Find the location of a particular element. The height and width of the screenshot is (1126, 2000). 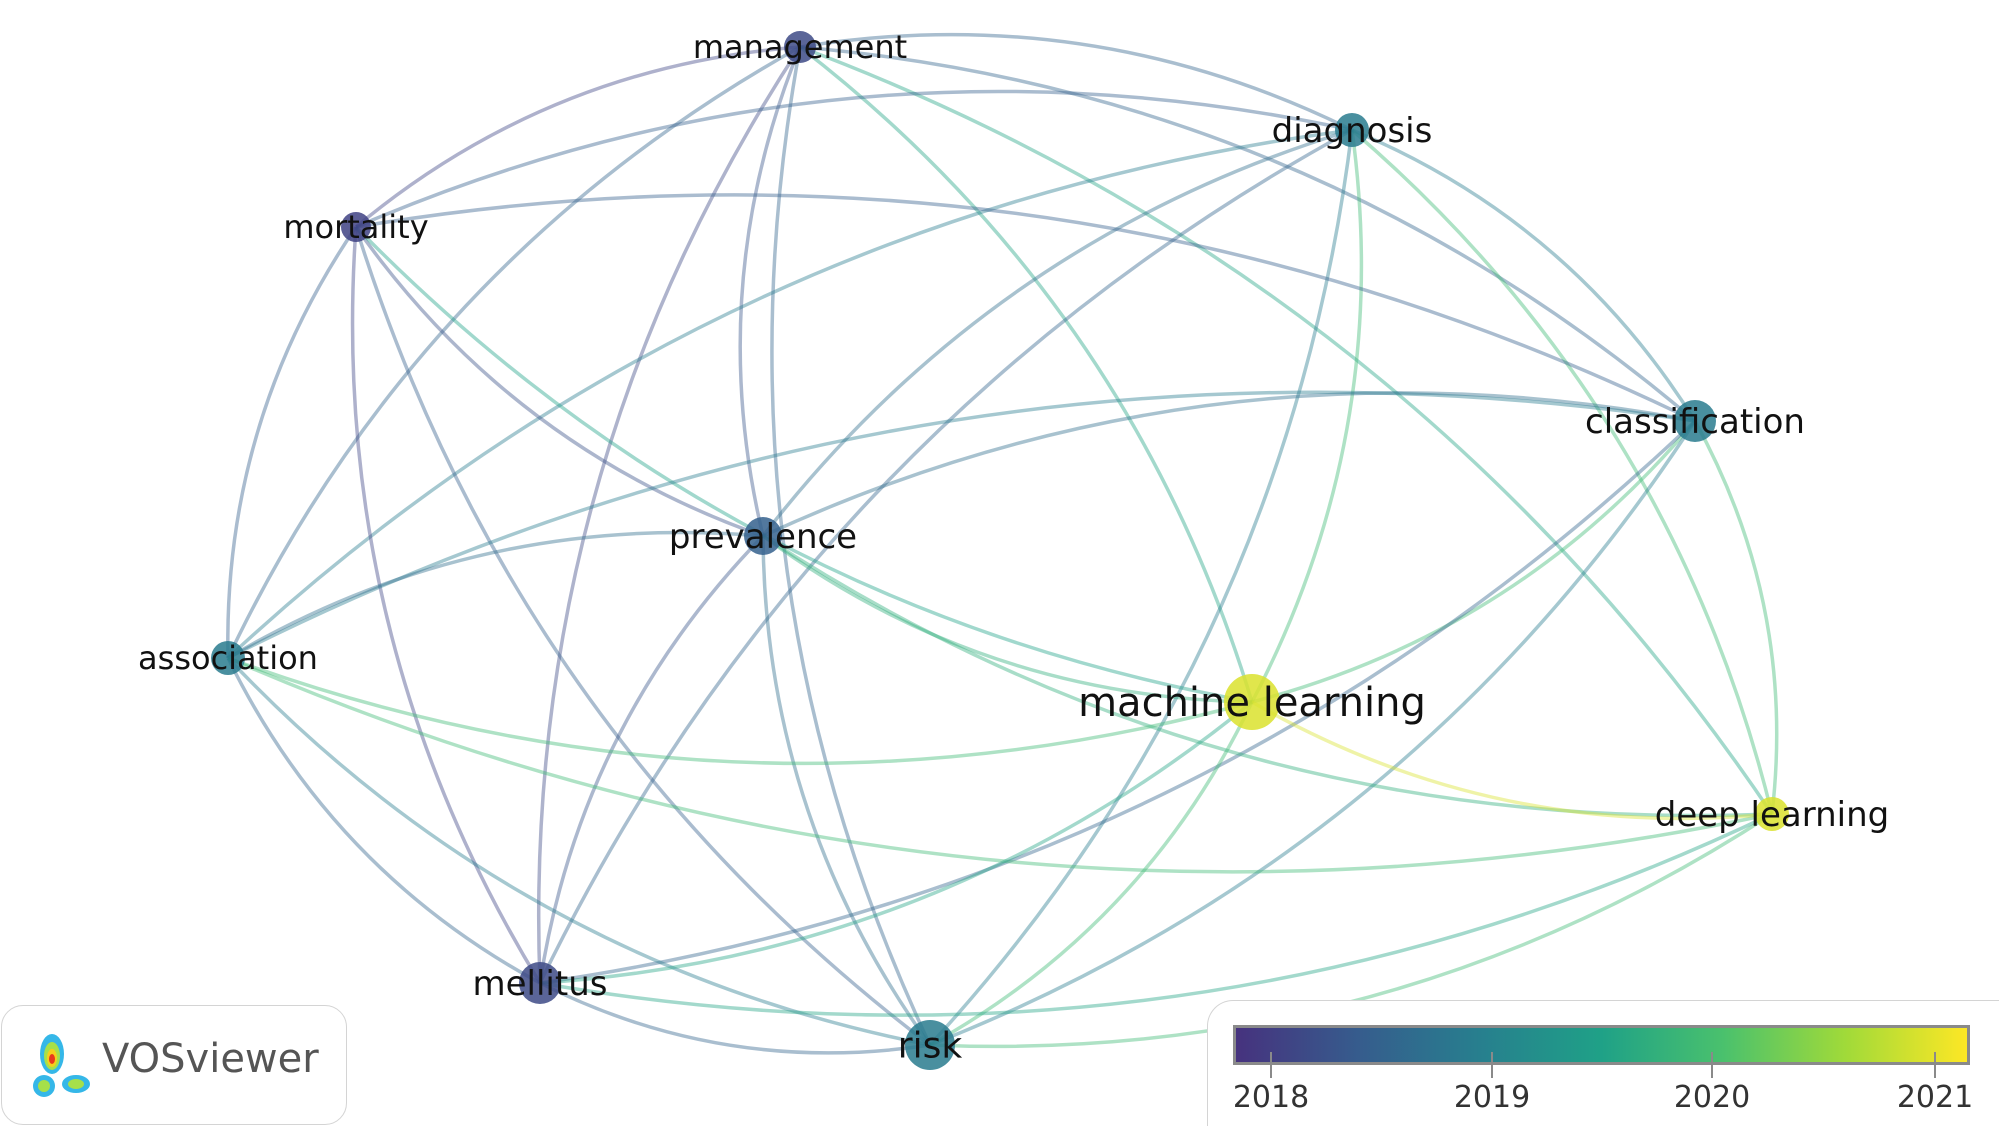

vosviewer-logo-panel: VOSviewer is located at coordinates (174, 1065).